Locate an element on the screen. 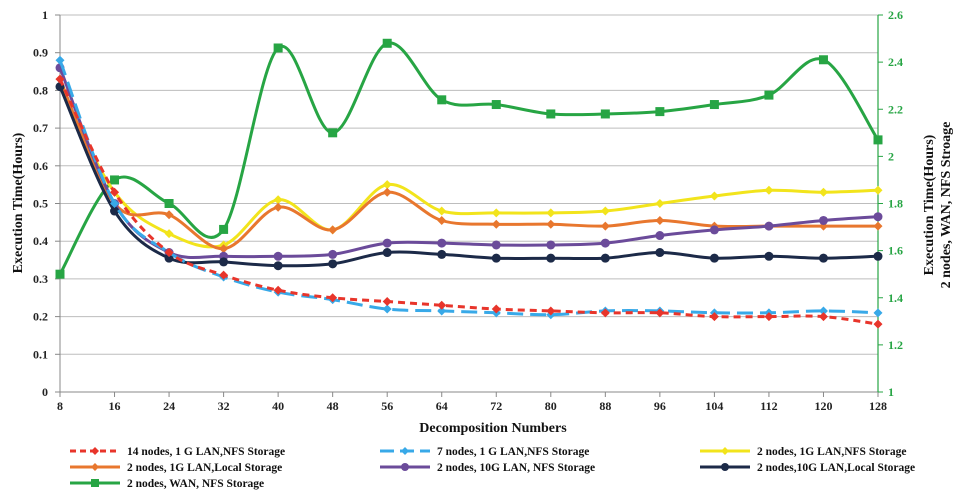 Image resolution: width=959 pixels, height=500 pixels. legend-item: 2 nodes, 1G LAN,NFS Storage is located at coordinates (803, 452).